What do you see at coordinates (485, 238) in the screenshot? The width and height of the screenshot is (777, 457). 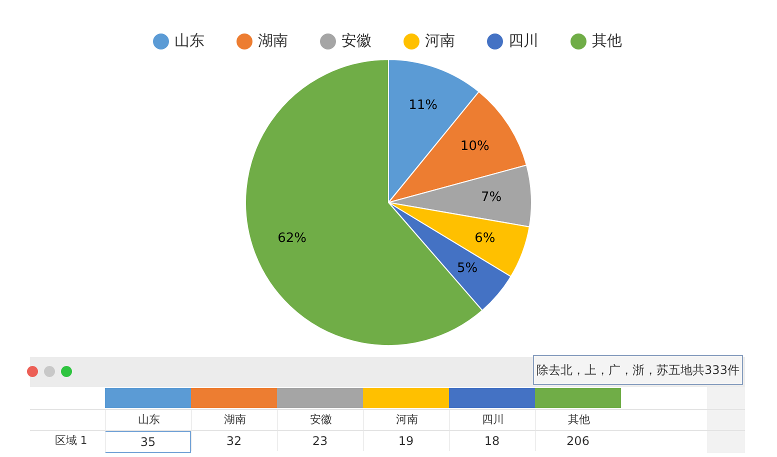 I see `data-label: 6%` at bounding box center [485, 238].